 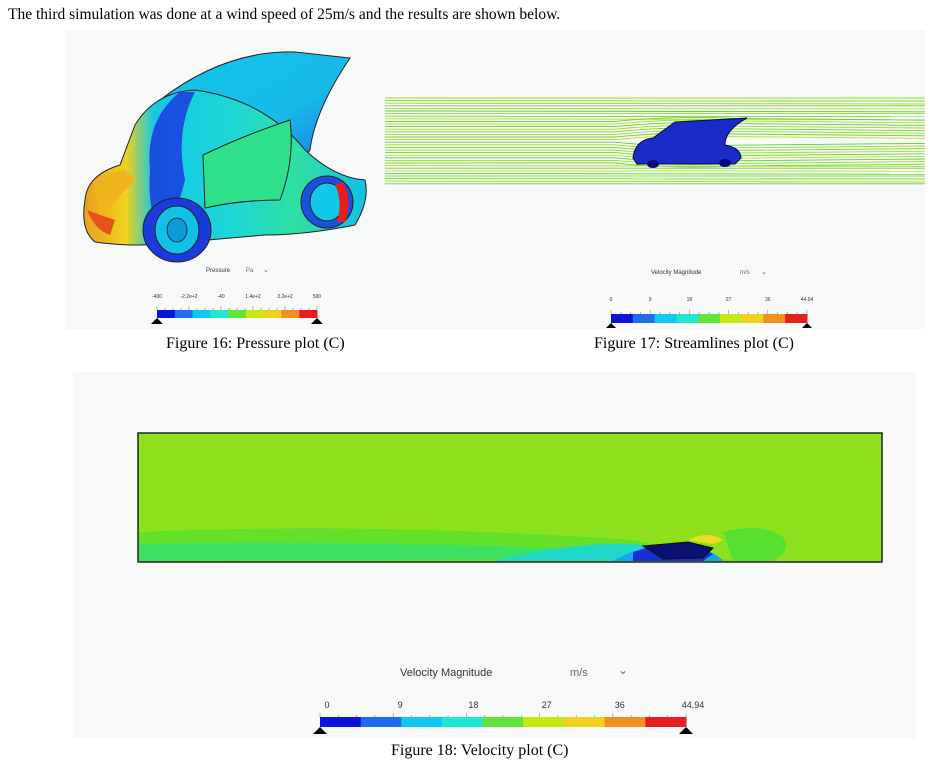 I want to click on figure-16-caption: Figure 16: Pressure plot (C), so click(x=255, y=343).